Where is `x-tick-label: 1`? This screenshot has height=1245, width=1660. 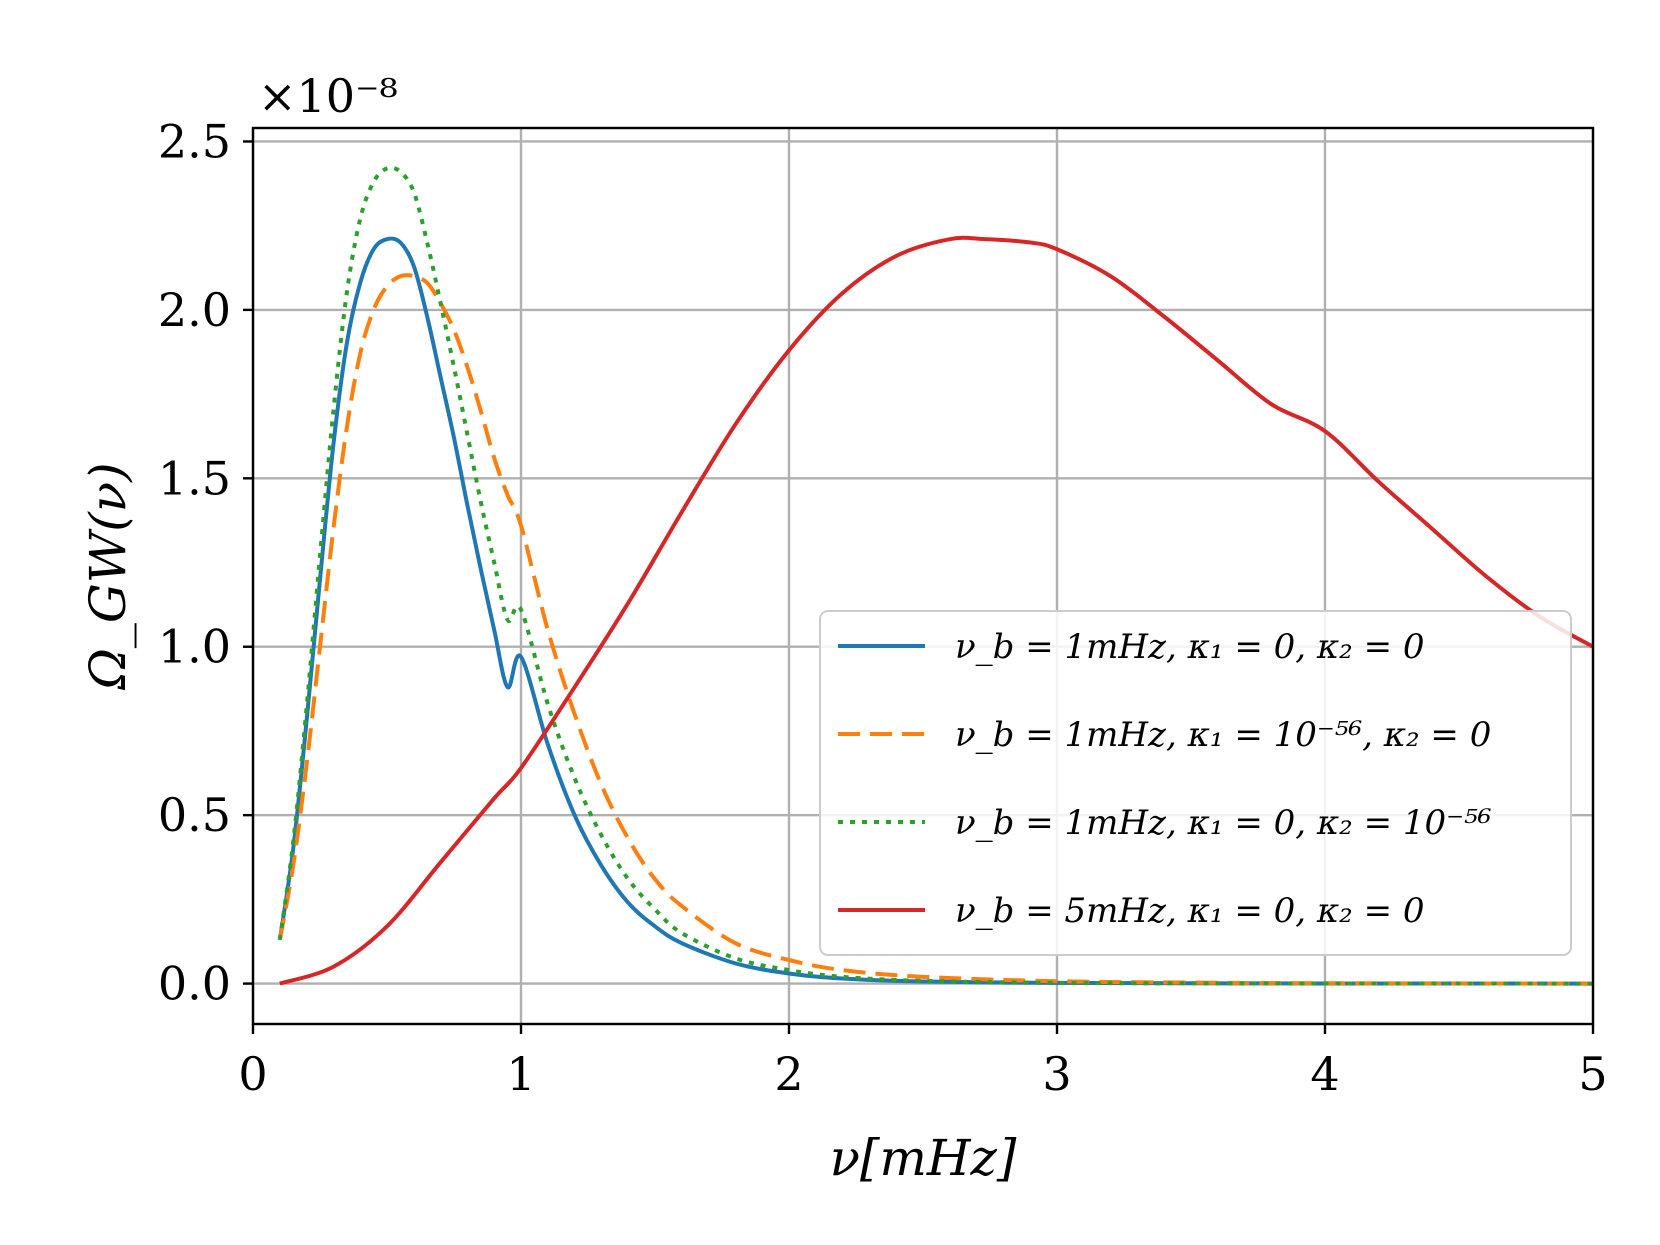 x-tick-label: 1 is located at coordinates (520, 1074).